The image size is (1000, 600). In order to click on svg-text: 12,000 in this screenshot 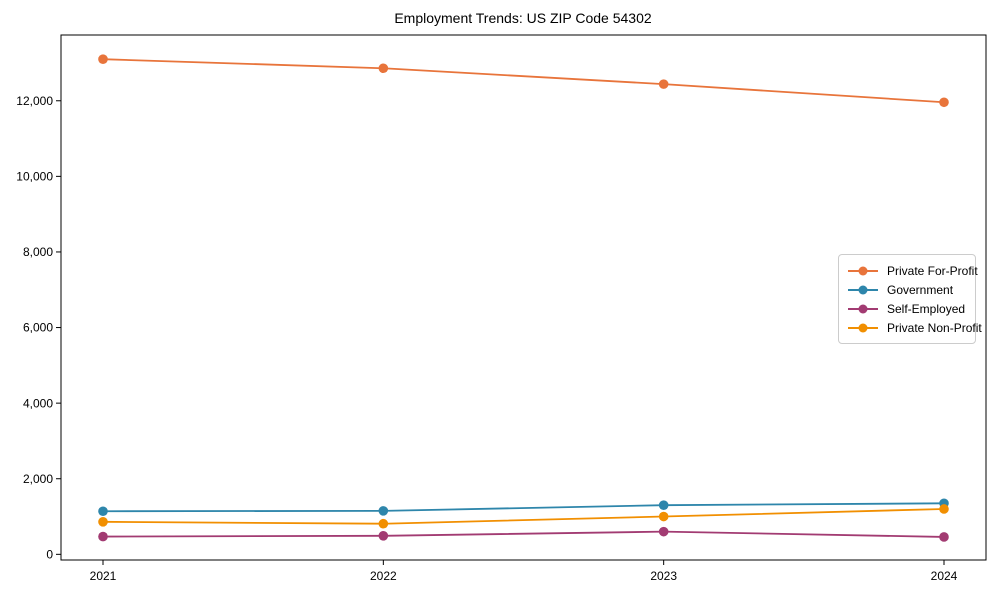, I will do `click(34, 101)`.